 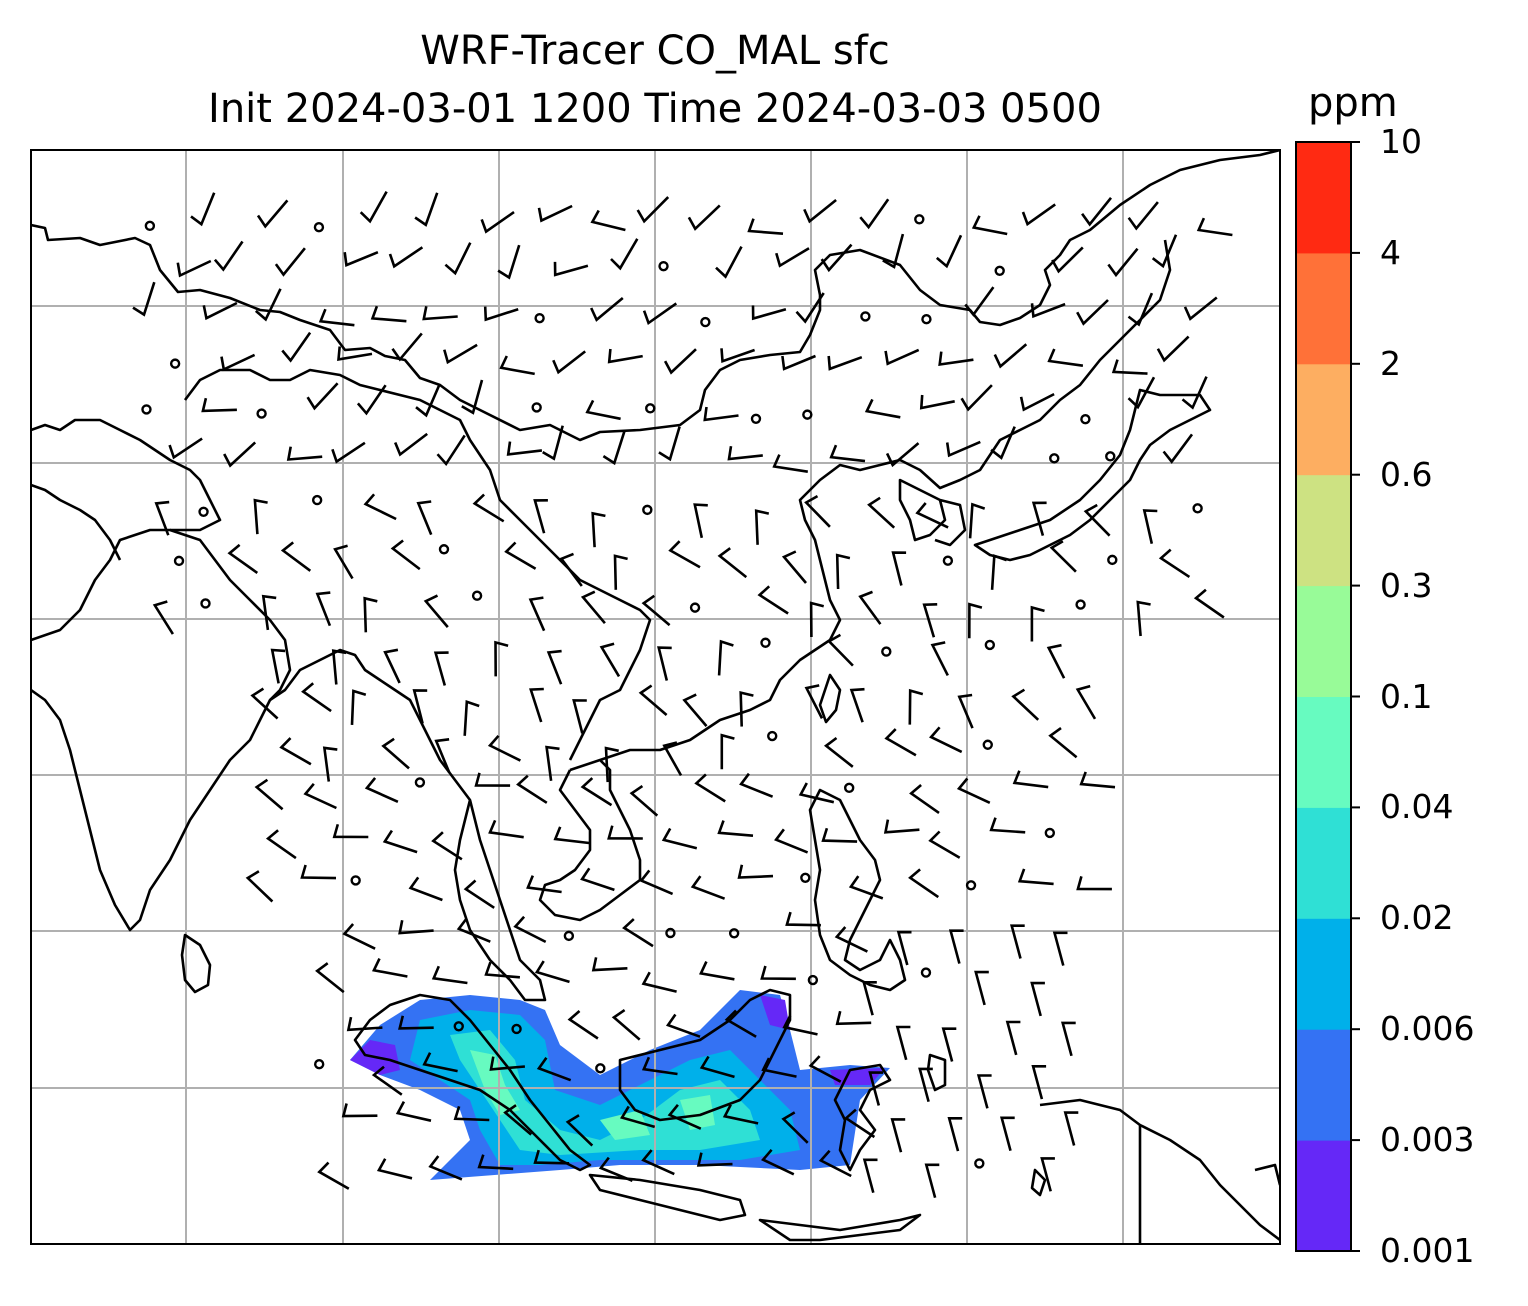 What do you see at coordinates (370, 724) in the screenshot?
I see `coastline-myanmar-bay` at bounding box center [370, 724].